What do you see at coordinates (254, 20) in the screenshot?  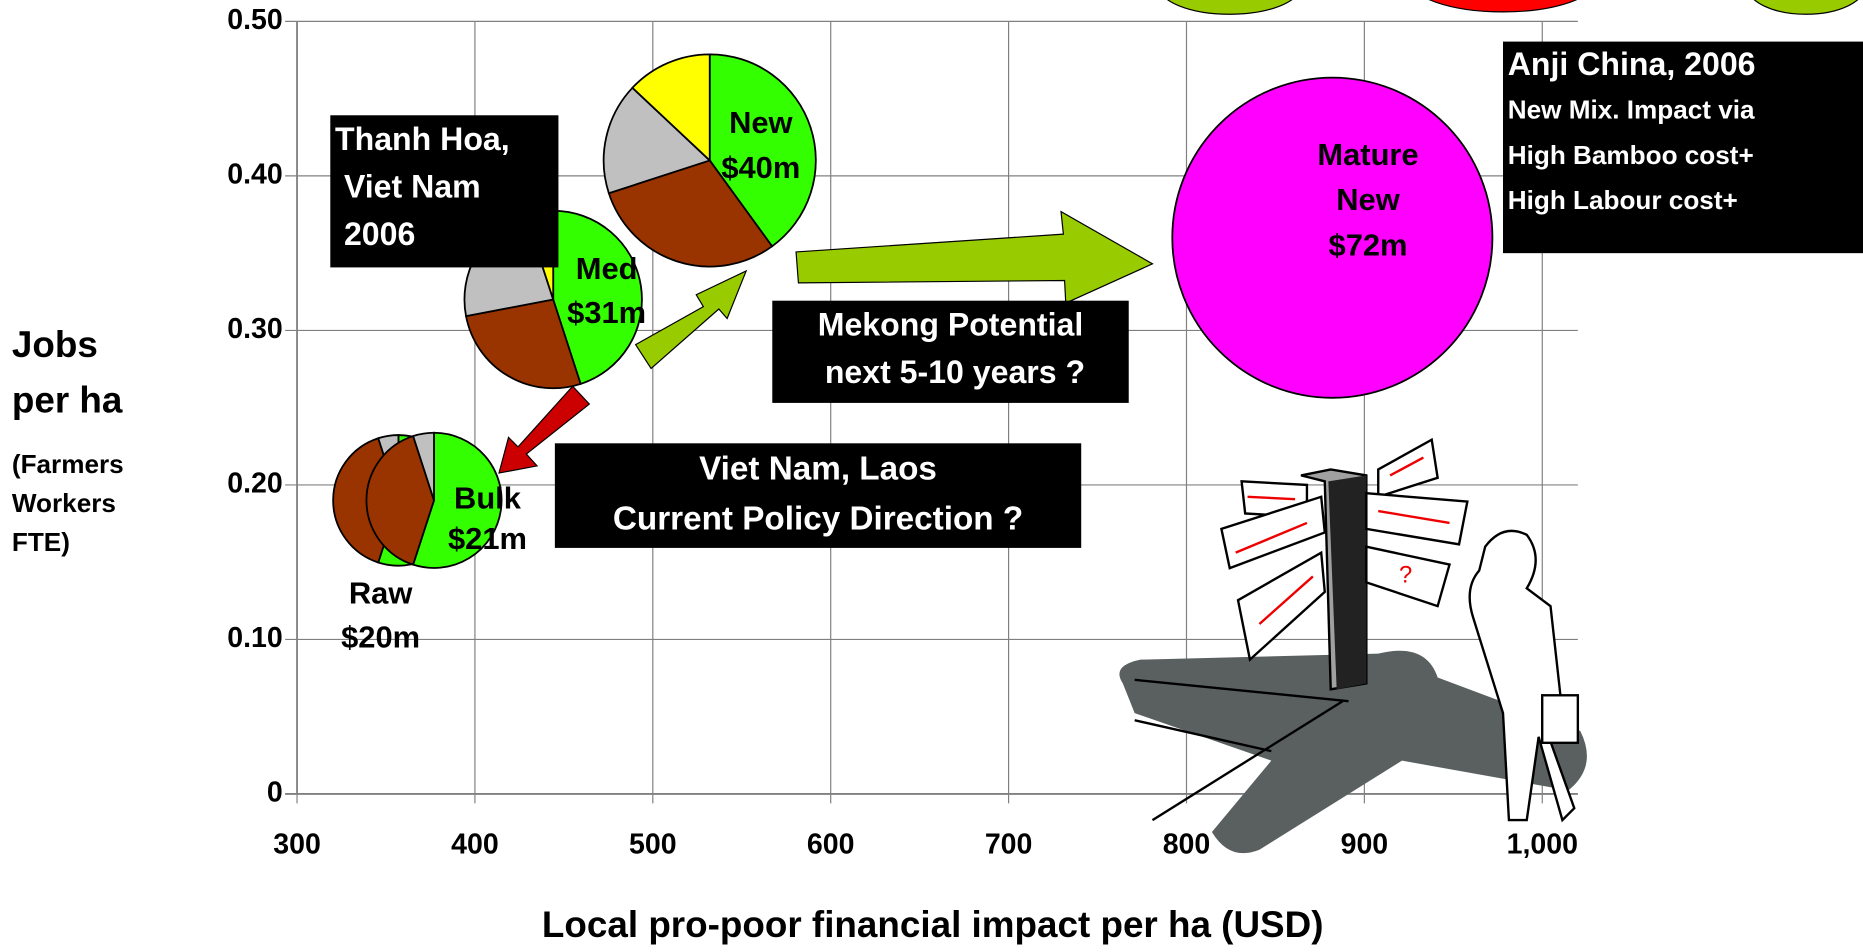 I see `y-tick-label: 0.50` at bounding box center [254, 20].